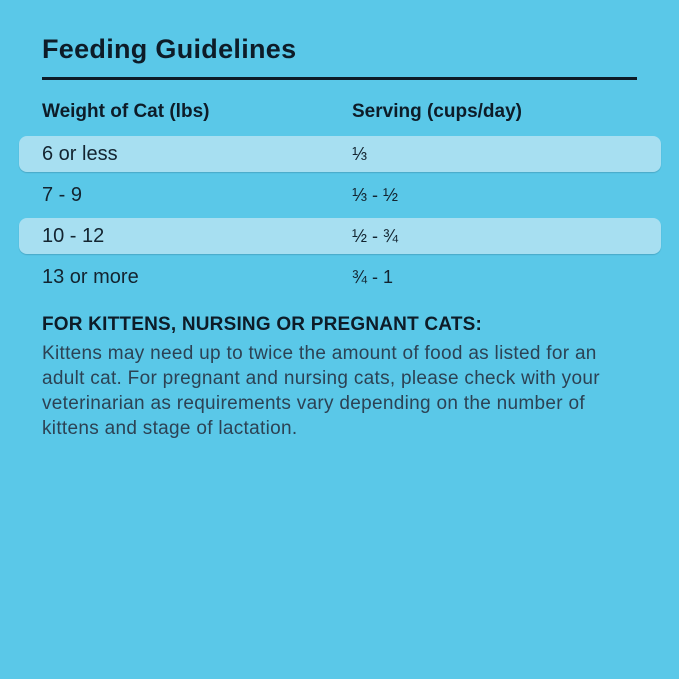  I want to click on column-header-serving: Serving (cups/day), so click(437, 111).